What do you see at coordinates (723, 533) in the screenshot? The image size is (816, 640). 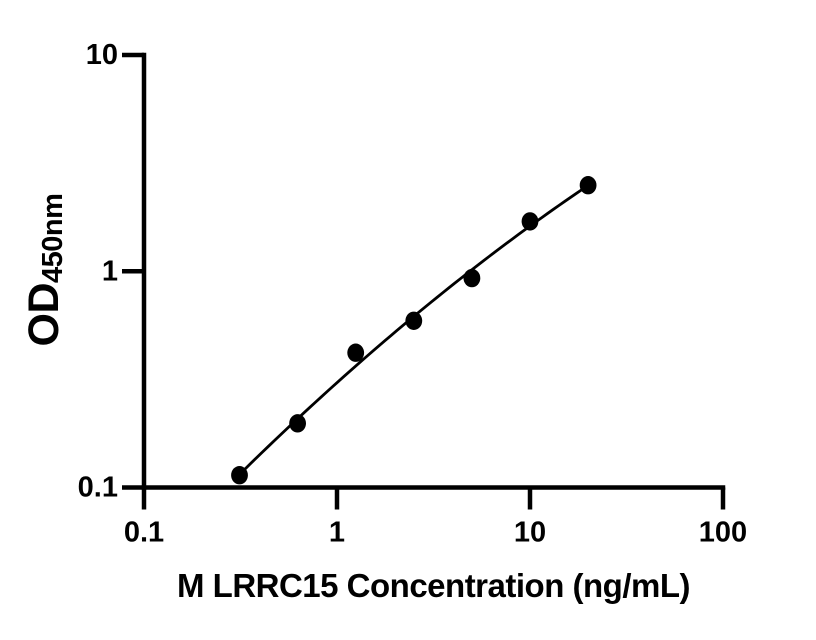 I see `x-tick-label-100: 100` at bounding box center [723, 533].